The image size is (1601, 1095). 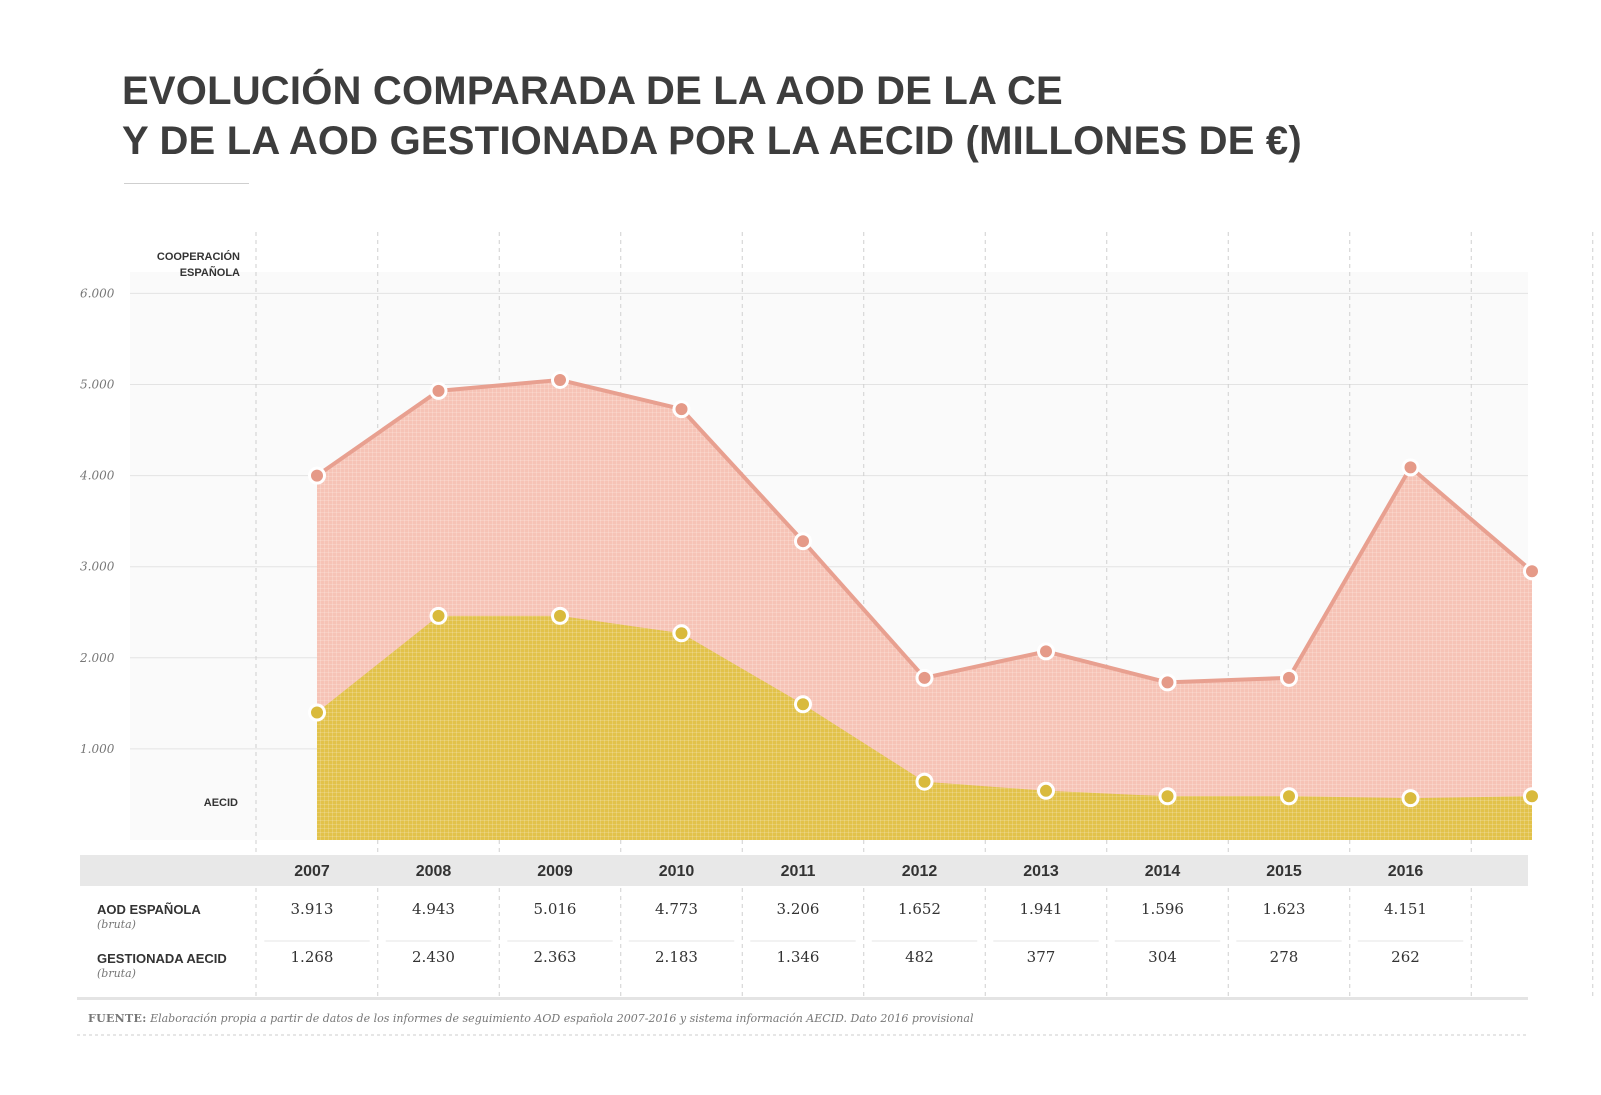 What do you see at coordinates (1041, 871) in the screenshot?
I see `table-year-label: 2013` at bounding box center [1041, 871].